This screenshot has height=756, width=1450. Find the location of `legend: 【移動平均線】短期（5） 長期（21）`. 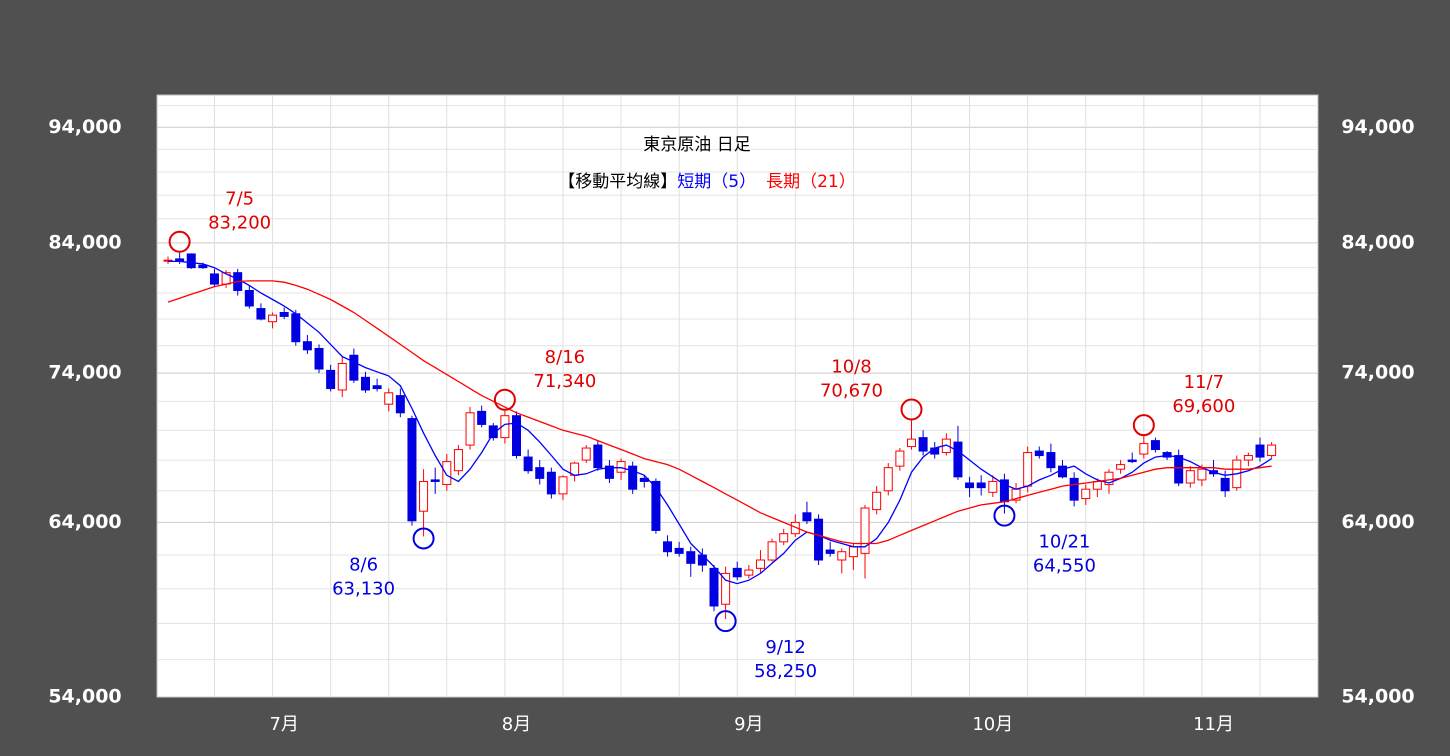

legend: 【移動平均線】短期（5） 長期（21） is located at coordinates (706, 182).